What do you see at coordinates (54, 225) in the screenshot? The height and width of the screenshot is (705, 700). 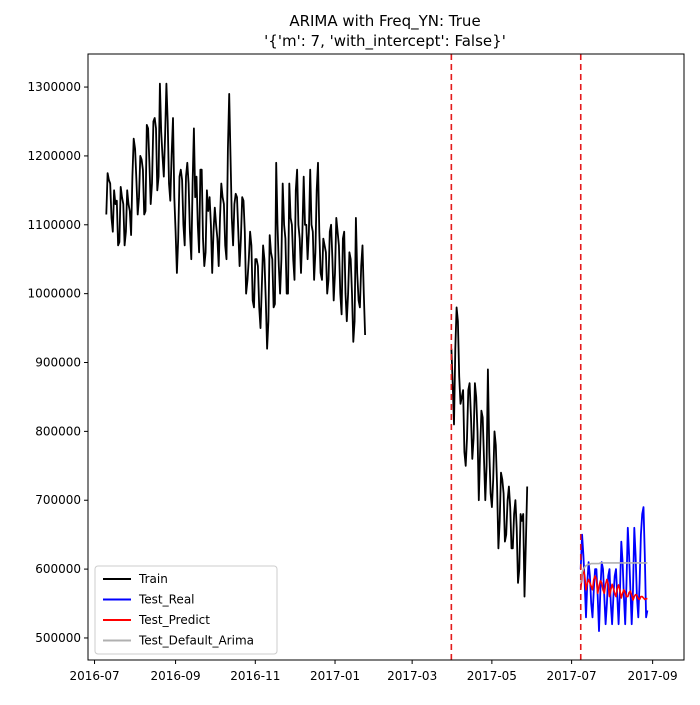 I see `y-tick-label: 1100000` at bounding box center [54, 225].